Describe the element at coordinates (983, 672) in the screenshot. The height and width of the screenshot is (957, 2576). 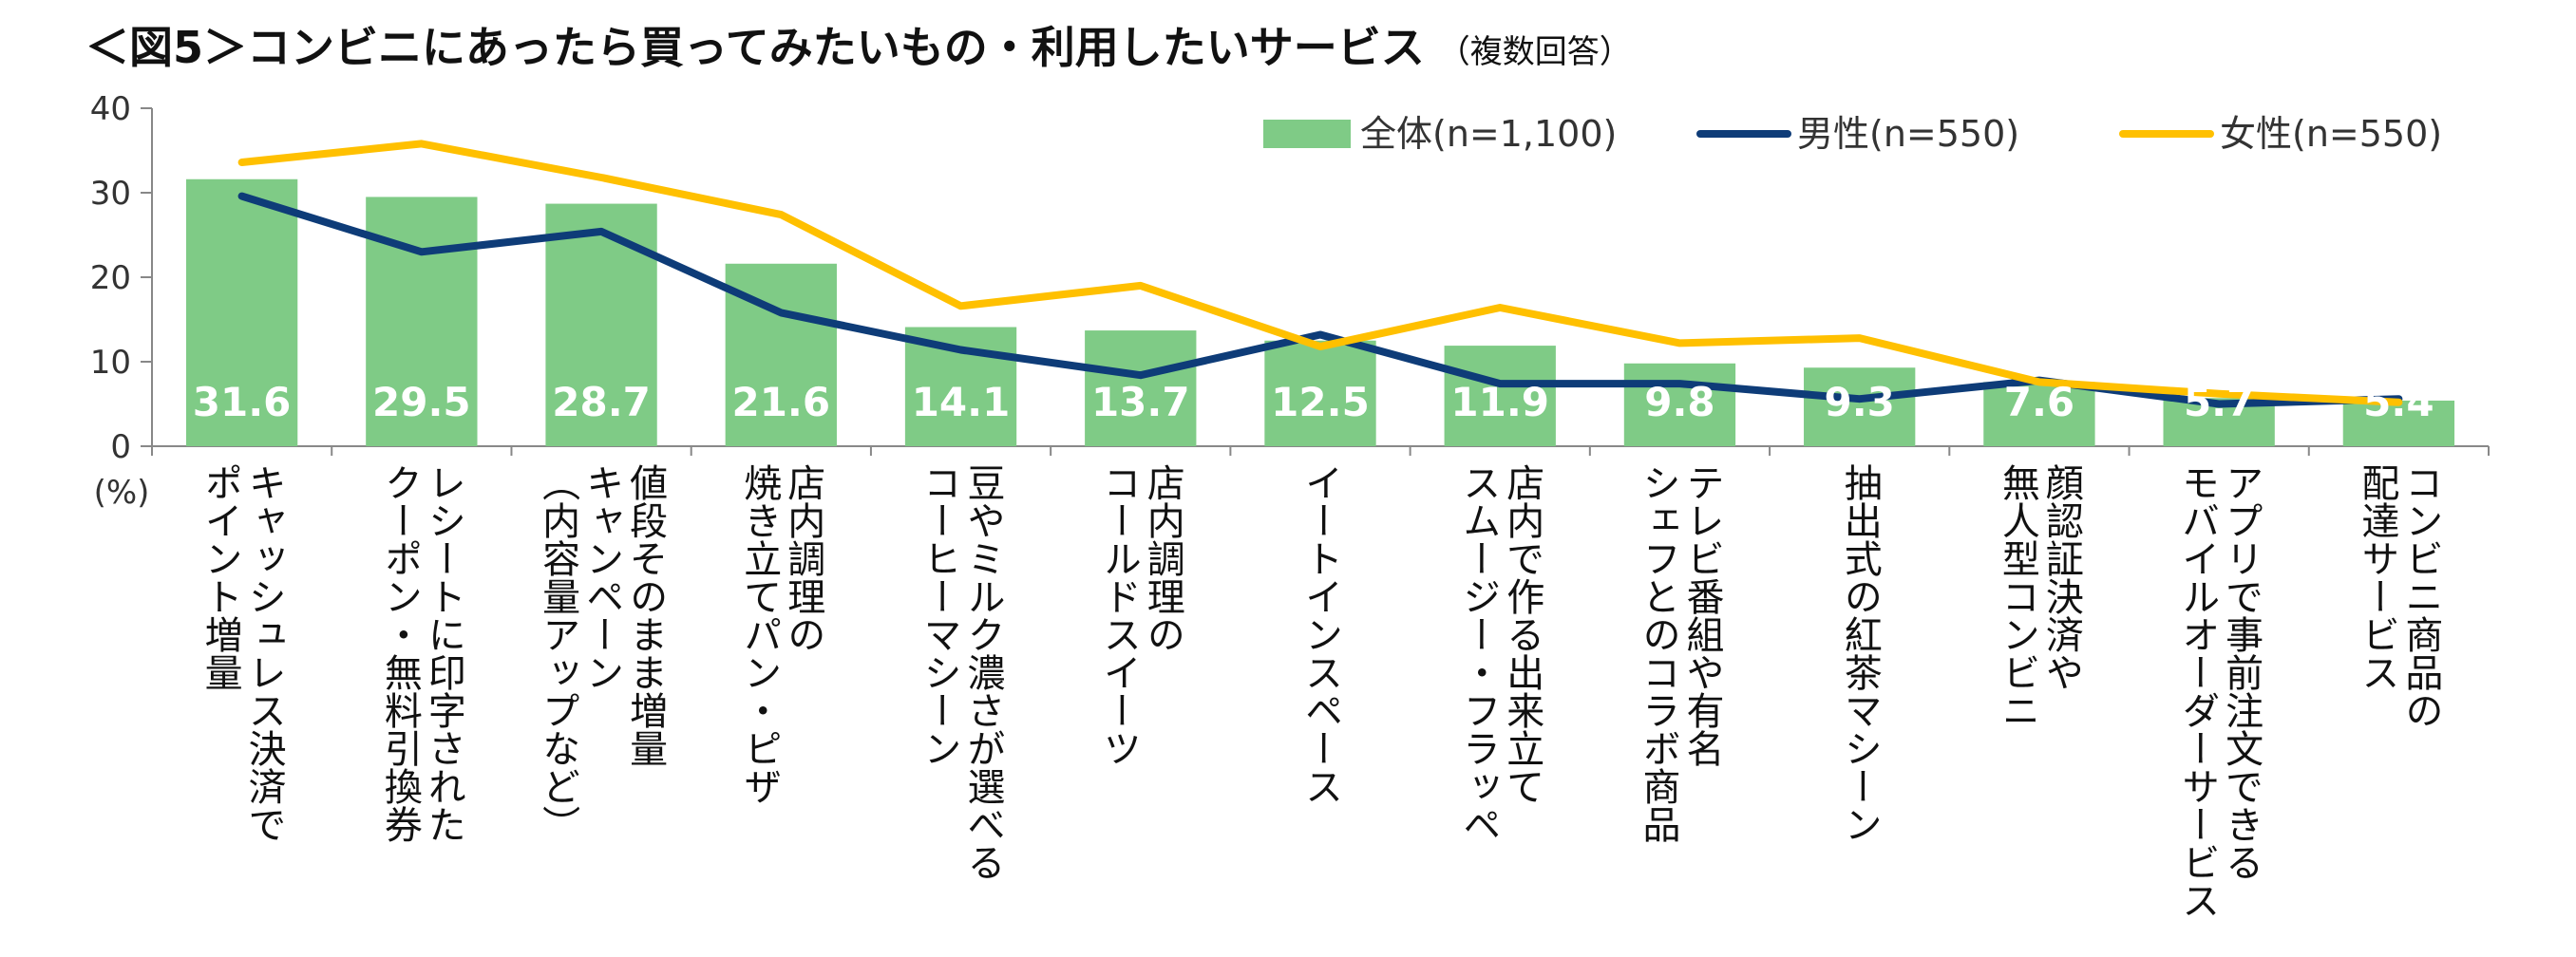
I see `category-label: 豆やミルク濃さが選べる` at that location.